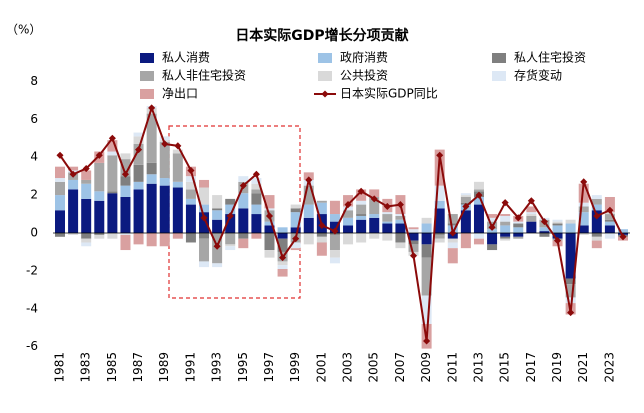 Image resolution: width=644 pixels, height=413 pixels. What do you see at coordinates (364, 75) in the screenshot?
I see `legend-label: 公共投资` at bounding box center [364, 75].